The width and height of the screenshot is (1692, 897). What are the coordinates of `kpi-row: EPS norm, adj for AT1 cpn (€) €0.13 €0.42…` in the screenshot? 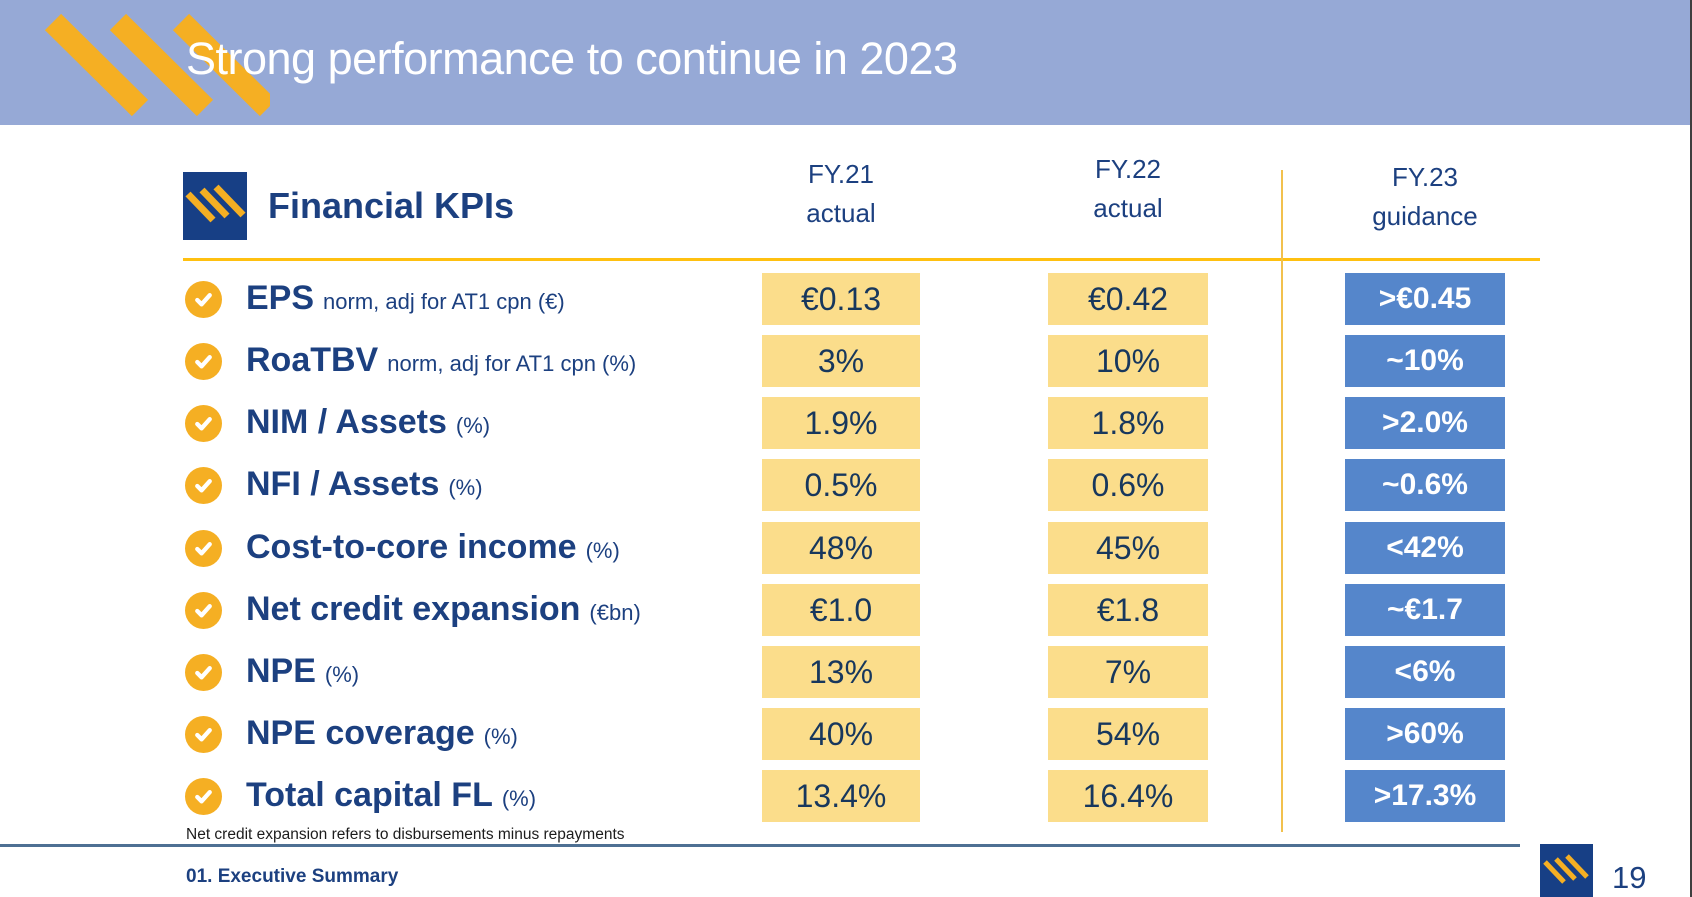 It's located at (846, 299).